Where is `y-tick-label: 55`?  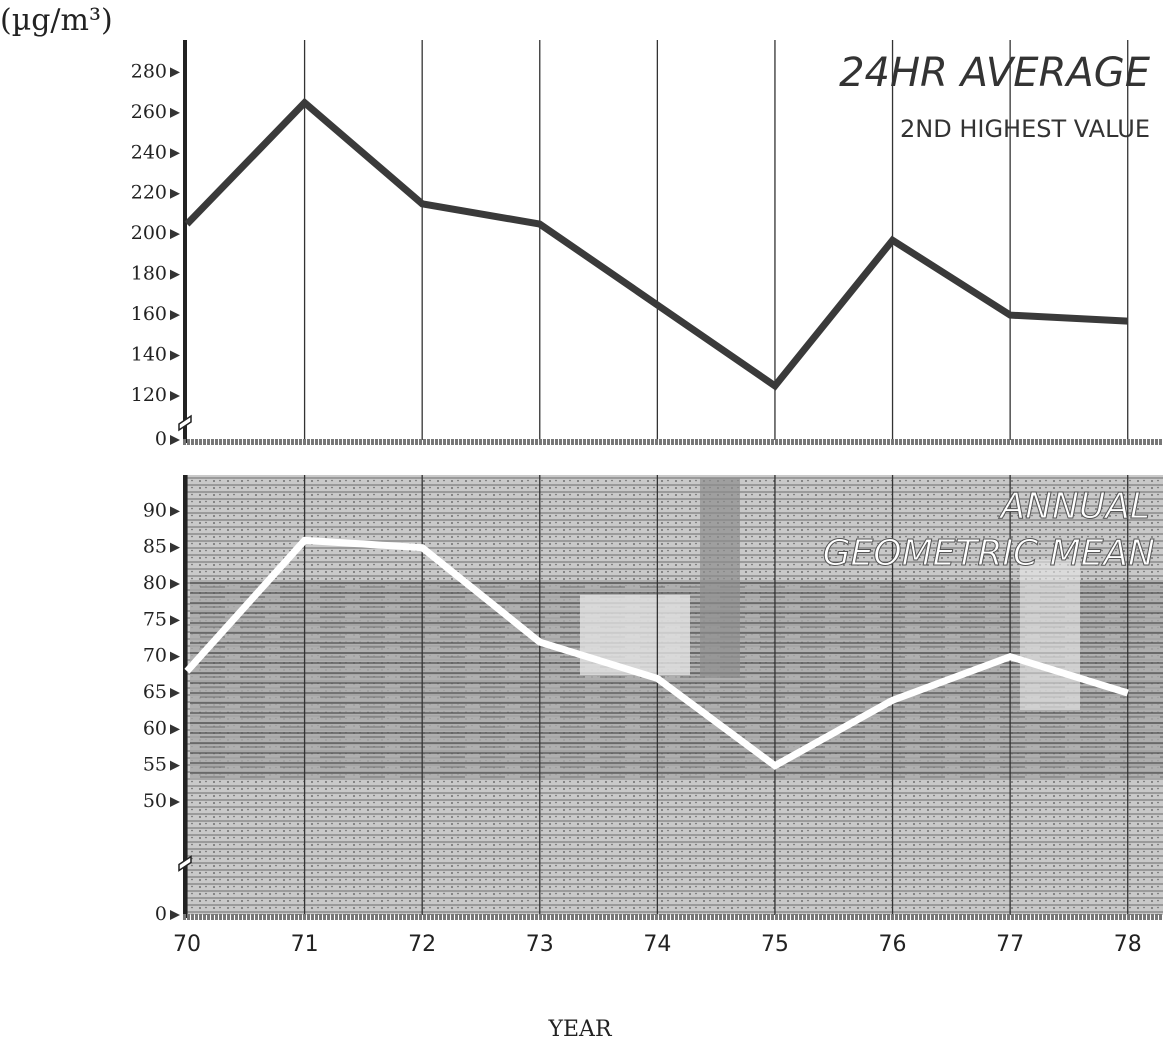
y-tick-label: 55 is located at coordinates (155, 765).